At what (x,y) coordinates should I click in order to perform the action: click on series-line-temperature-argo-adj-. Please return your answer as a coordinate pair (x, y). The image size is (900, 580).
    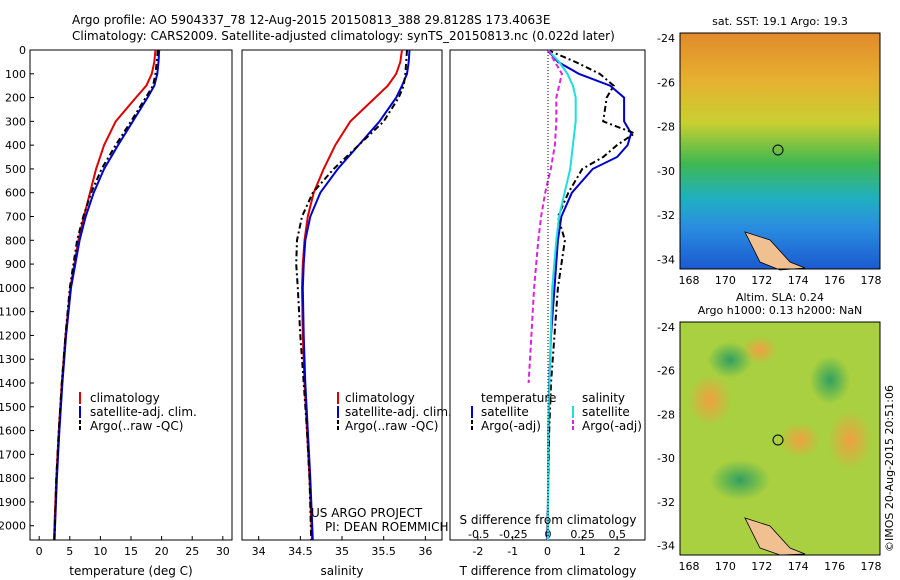
    Looking at the image, I should click on (591, 295).